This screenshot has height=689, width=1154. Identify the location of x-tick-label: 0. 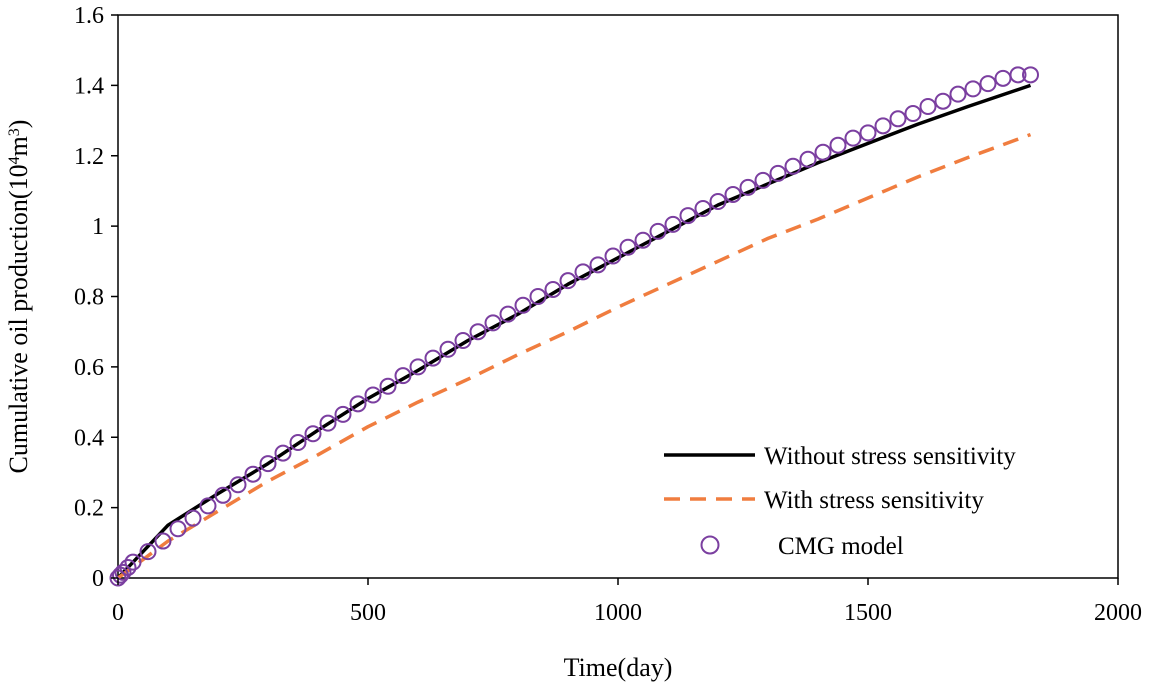
(118, 613).